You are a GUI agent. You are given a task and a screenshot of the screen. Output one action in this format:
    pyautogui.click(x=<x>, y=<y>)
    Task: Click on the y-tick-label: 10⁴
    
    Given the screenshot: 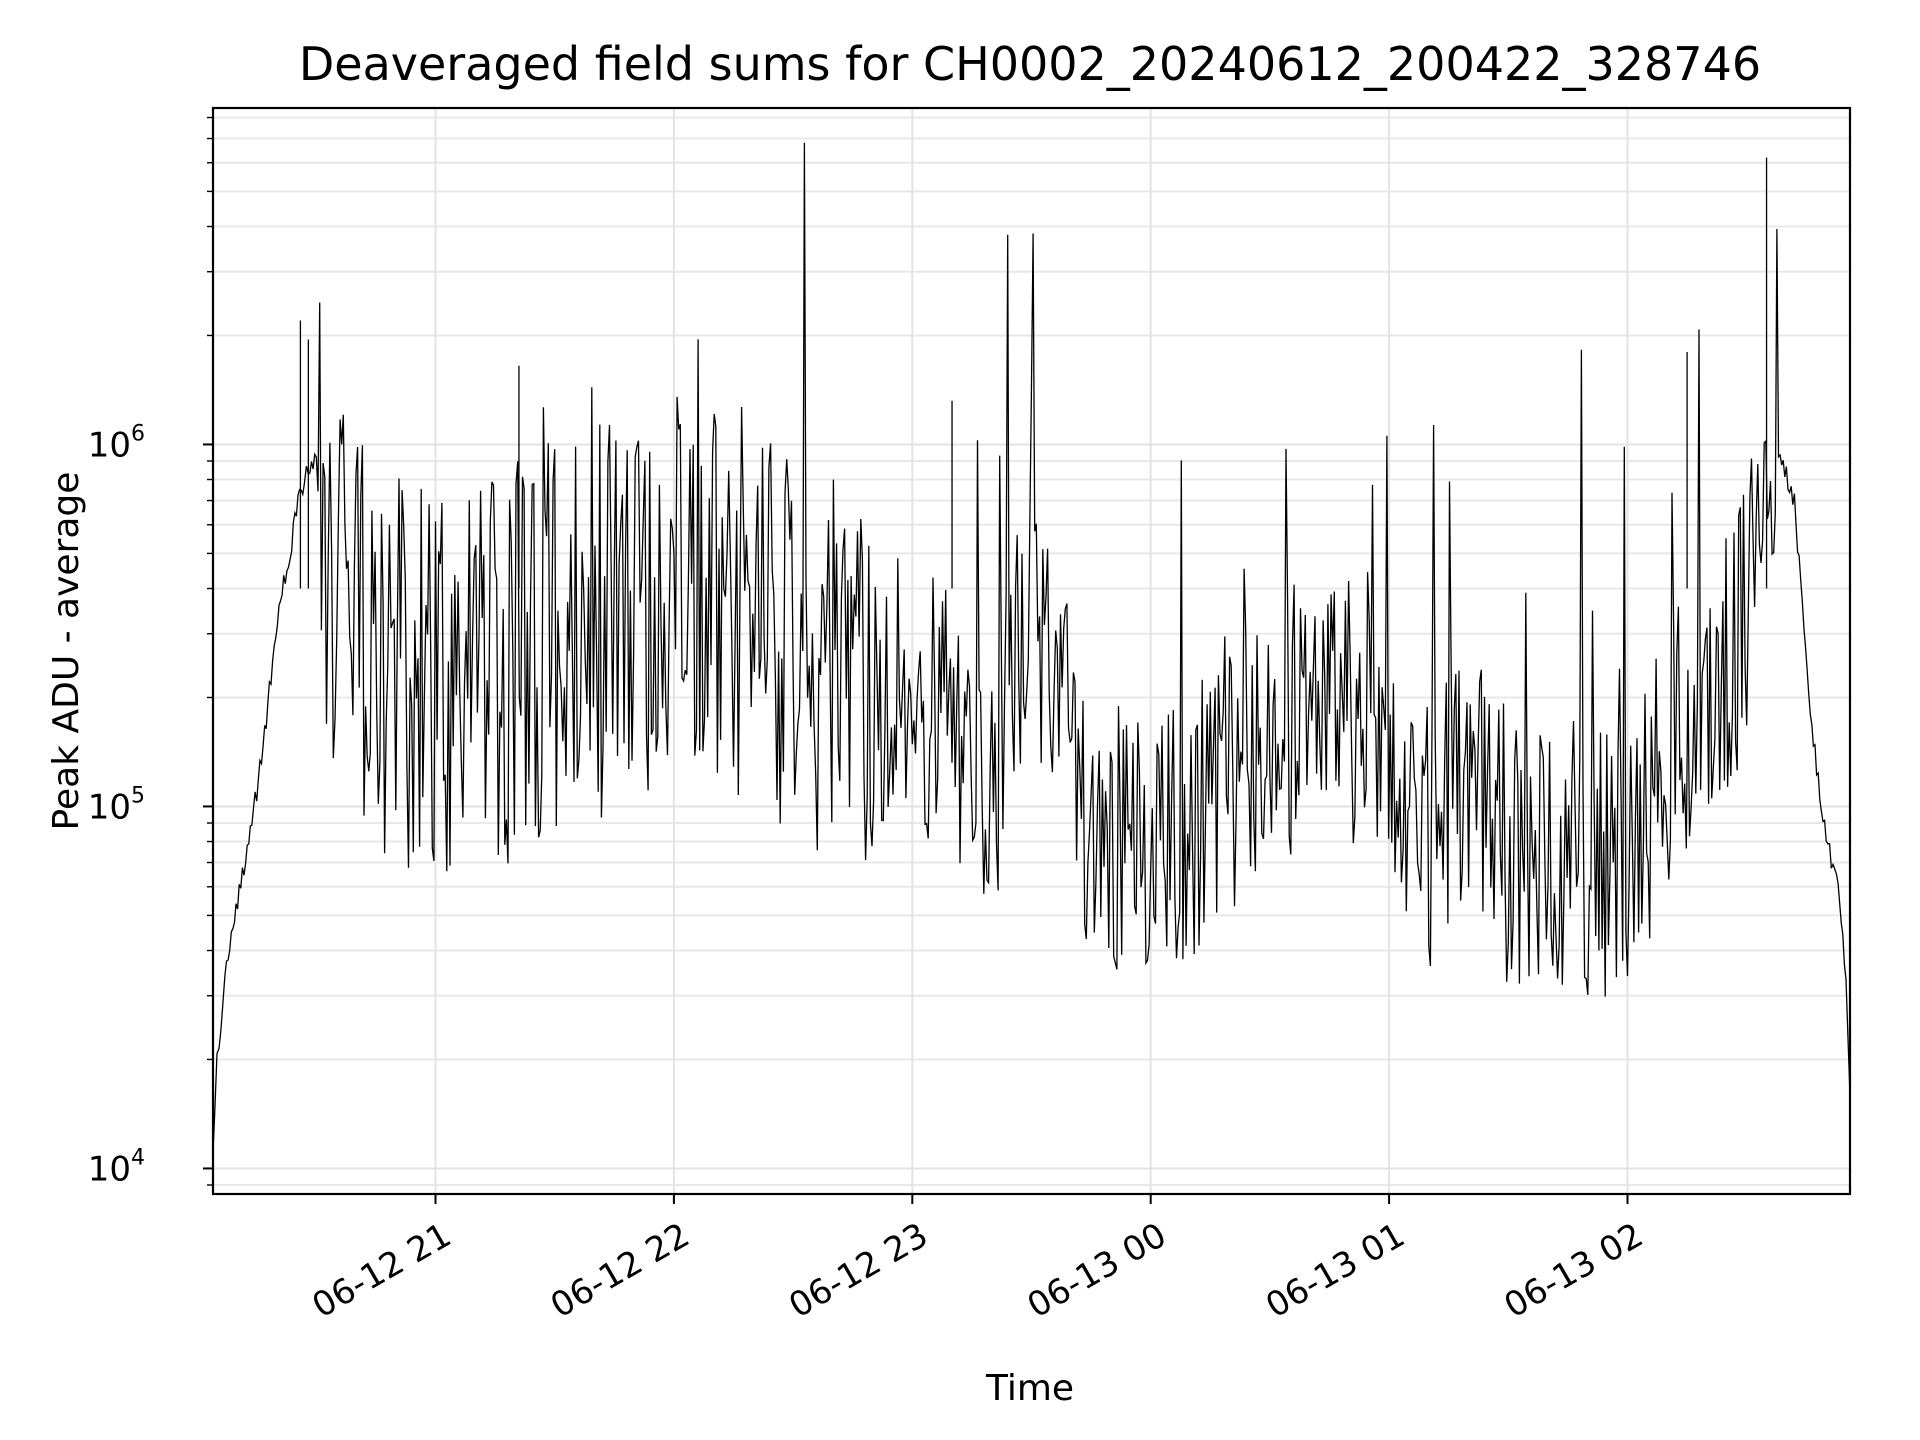 What is the action you would take?
    pyautogui.click(x=116, y=1167)
    